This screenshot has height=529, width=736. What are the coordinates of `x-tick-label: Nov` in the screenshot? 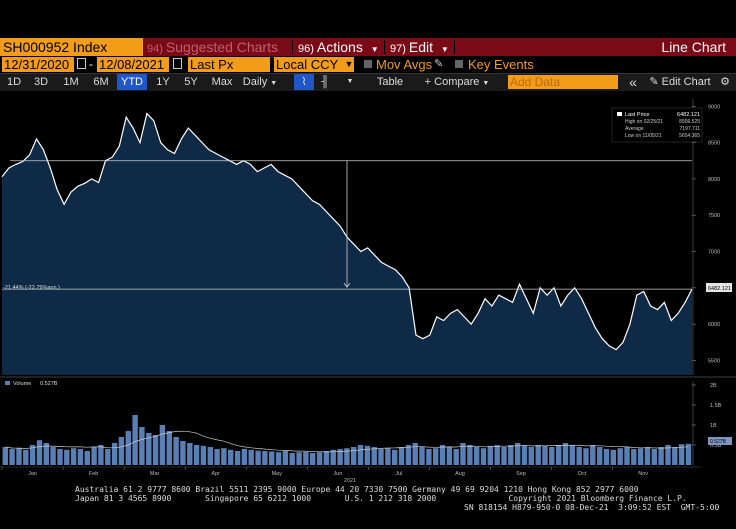 It's located at (643, 474).